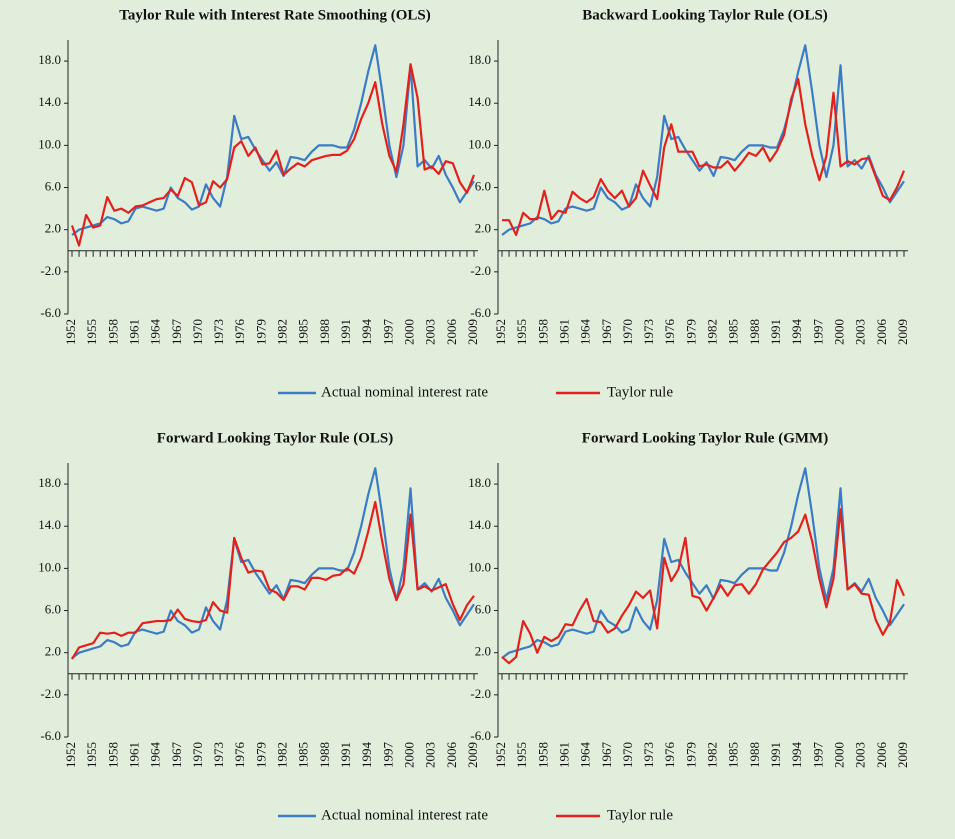 The height and width of the screenshot is (839, 955). What do you see at coordinates (705, 15) in the screenshot?
I see `chart-title: Backward Looking Taylor Rule (OLS)` at bounding box center [705, 15].